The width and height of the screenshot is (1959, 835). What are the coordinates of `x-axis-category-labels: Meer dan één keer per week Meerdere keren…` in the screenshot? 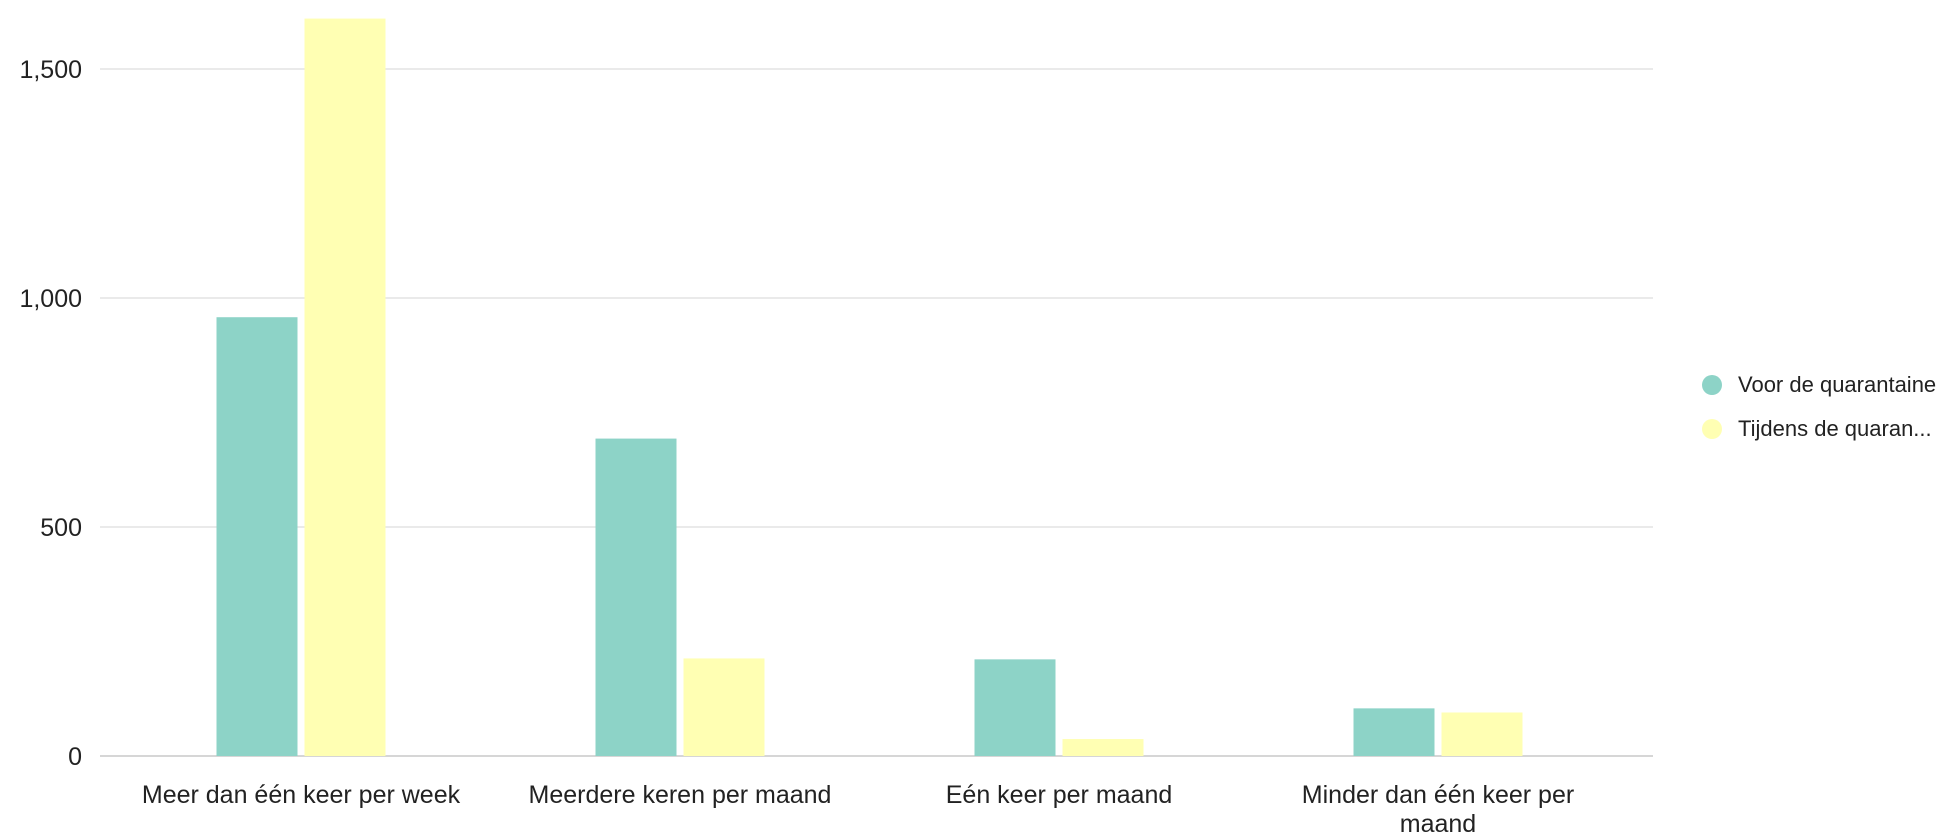 It's located at (858, 808).